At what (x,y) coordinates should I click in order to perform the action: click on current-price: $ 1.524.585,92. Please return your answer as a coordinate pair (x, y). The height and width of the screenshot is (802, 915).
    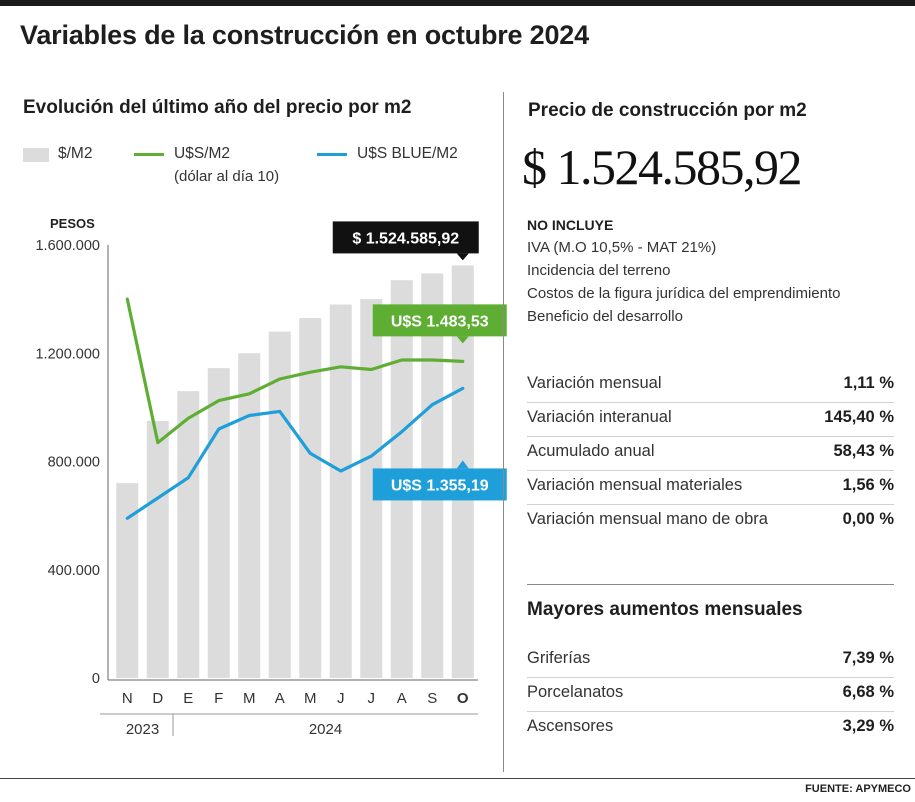
    Looking at the image, I should click on (662, 167).